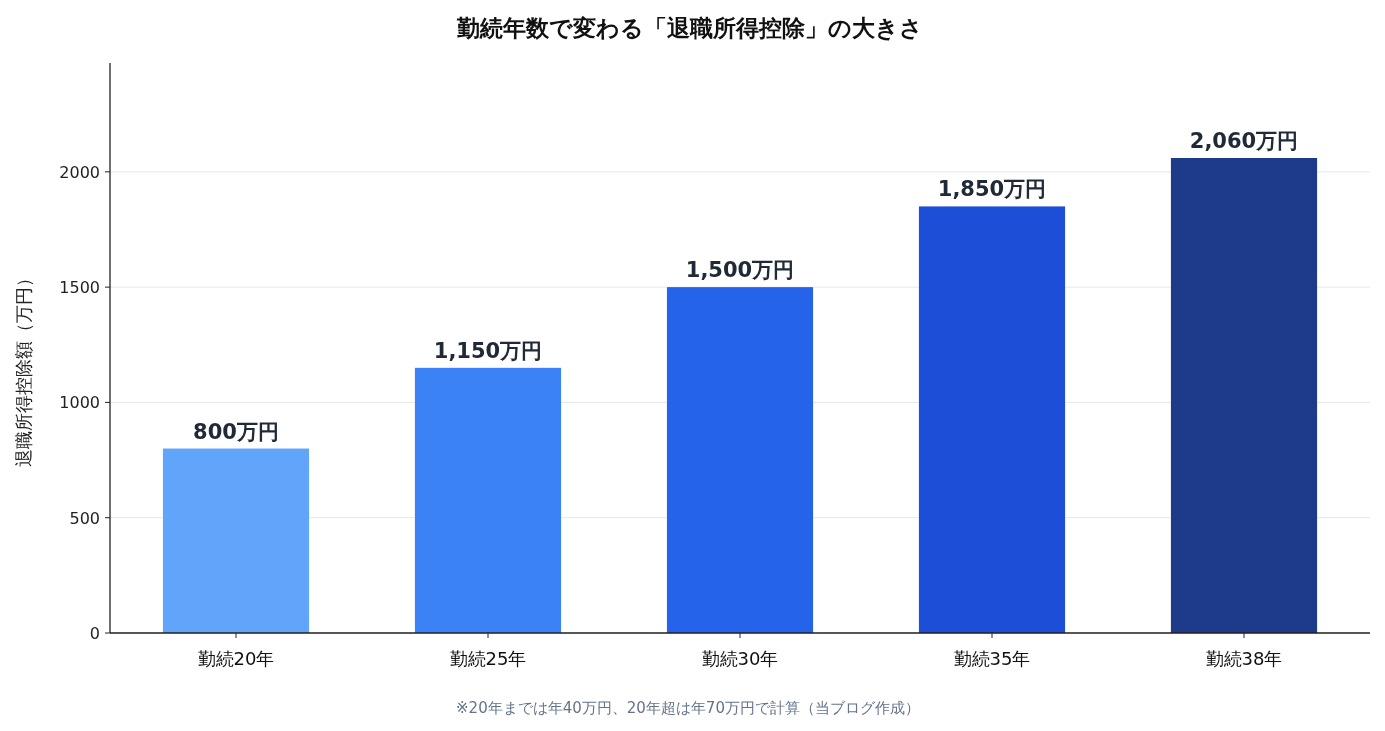 The height and width of the screenshot is (731, 1385). What do you see at coordinates (79, 288) in the screenshot?
I see `y-tick-label: 1500` at bounding box center [79, 288].